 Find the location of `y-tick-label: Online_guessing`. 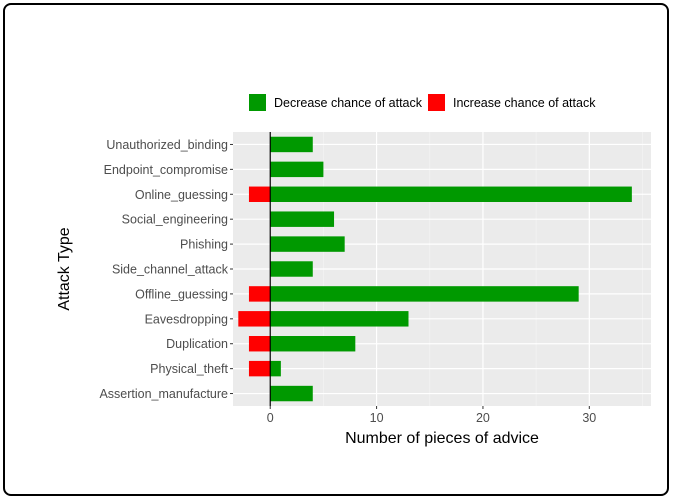

y-tick-label: Online_guessing is located at coordinates (181, 195).